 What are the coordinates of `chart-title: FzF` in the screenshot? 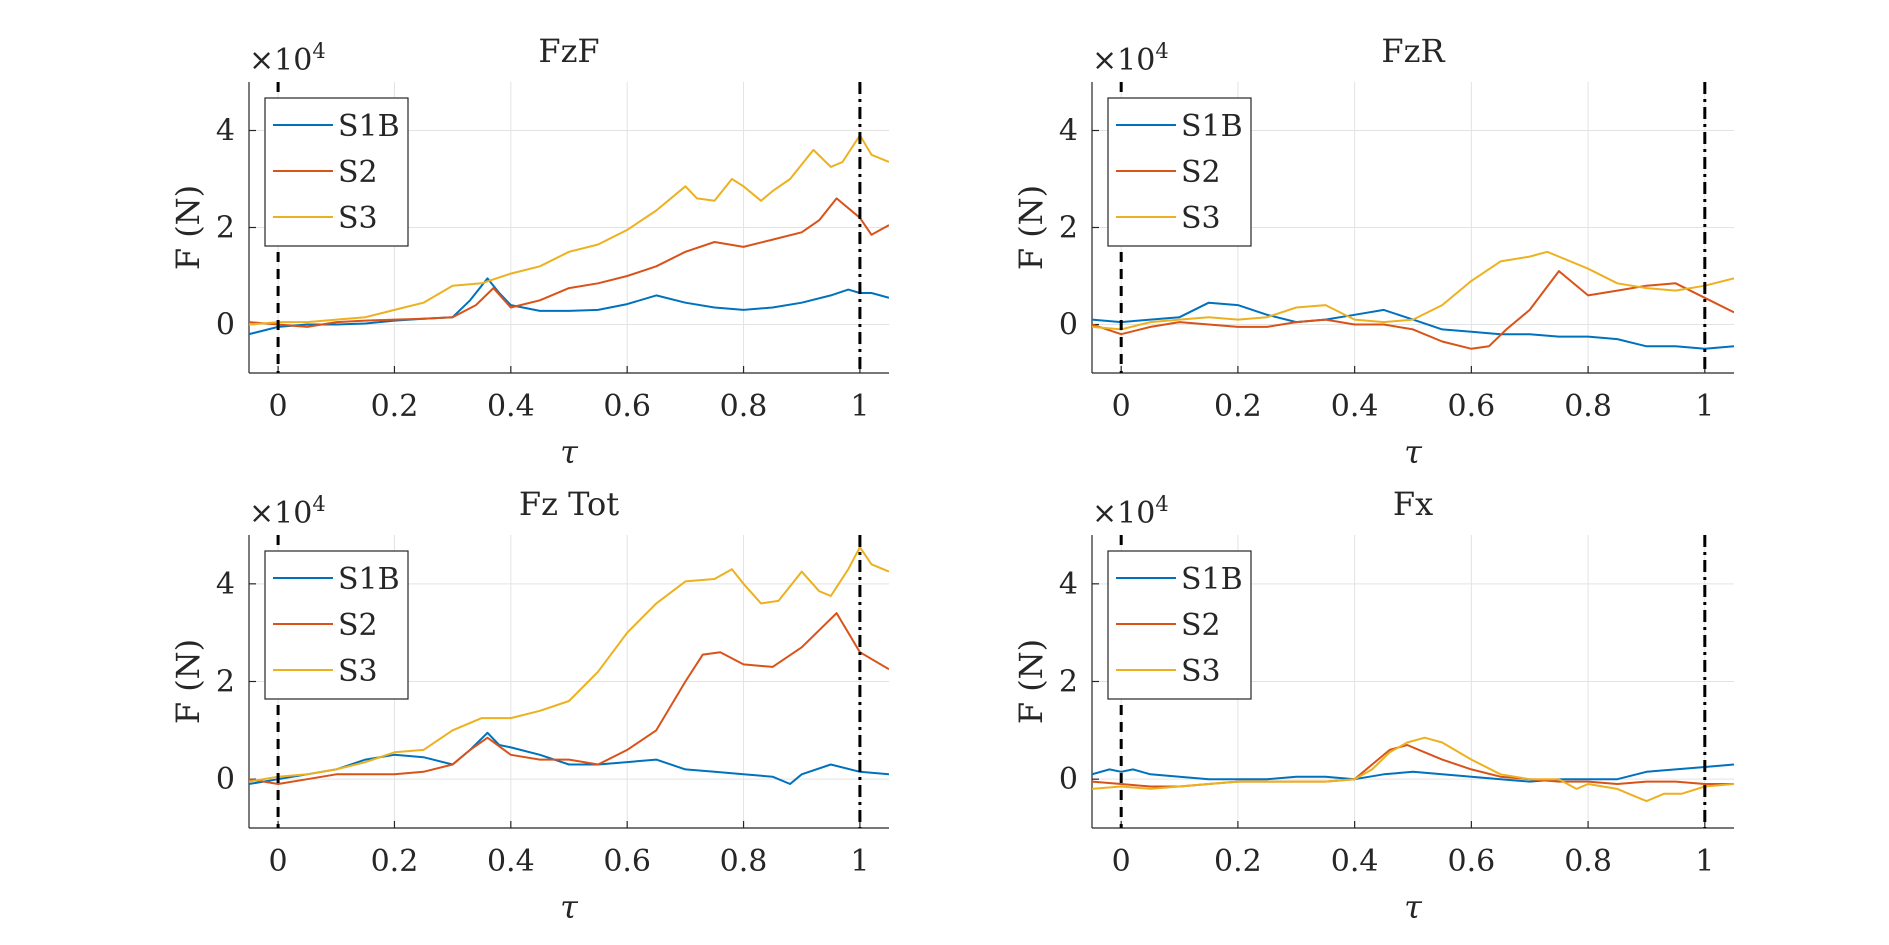 It's located at (568, 51).